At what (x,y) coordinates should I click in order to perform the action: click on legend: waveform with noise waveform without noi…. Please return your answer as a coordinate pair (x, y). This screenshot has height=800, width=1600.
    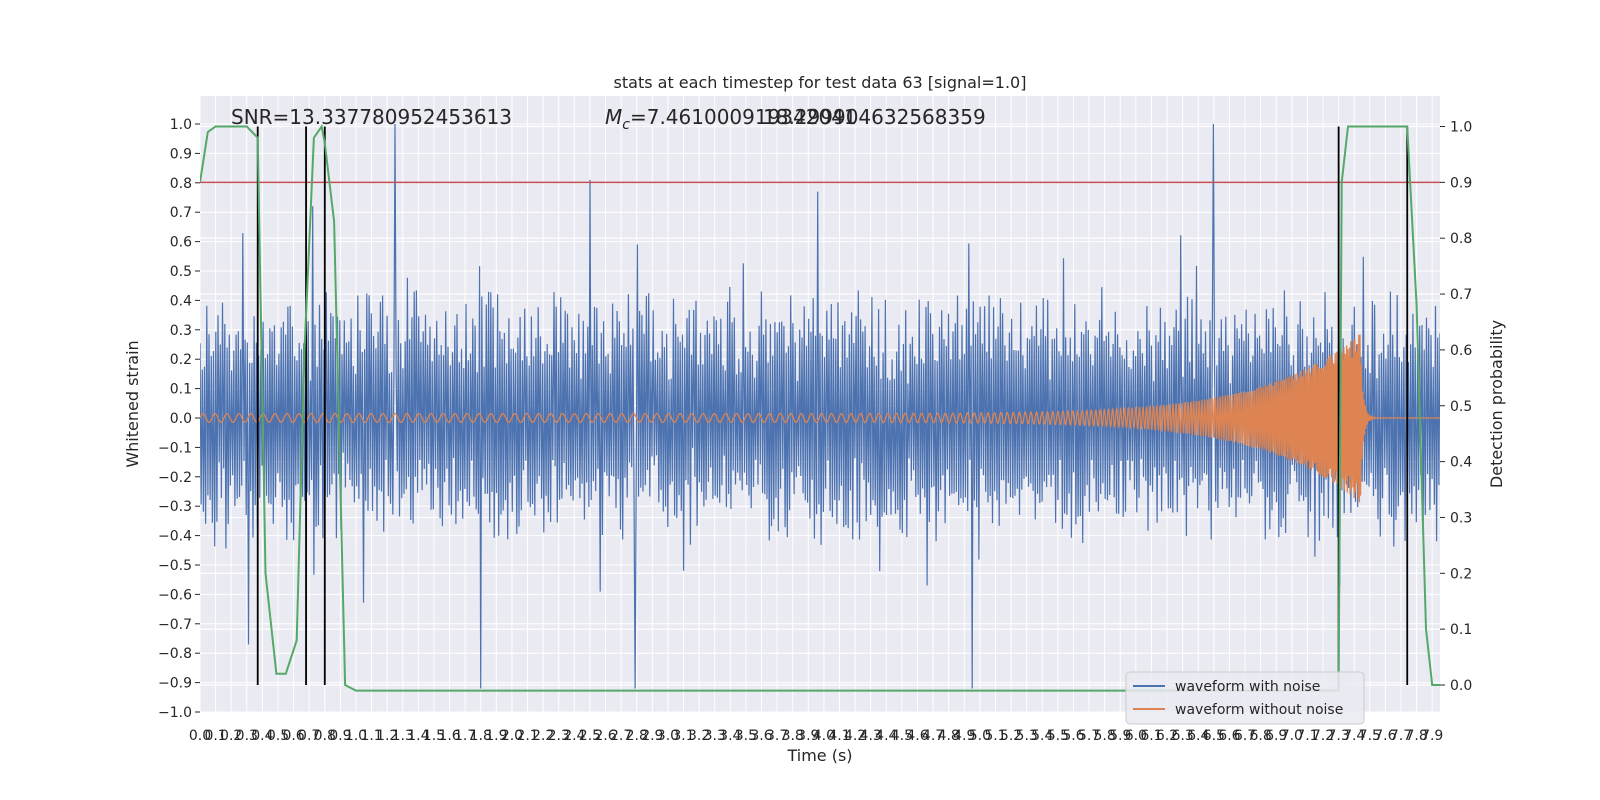
    Looking at the image, I should click on (1245, 698).